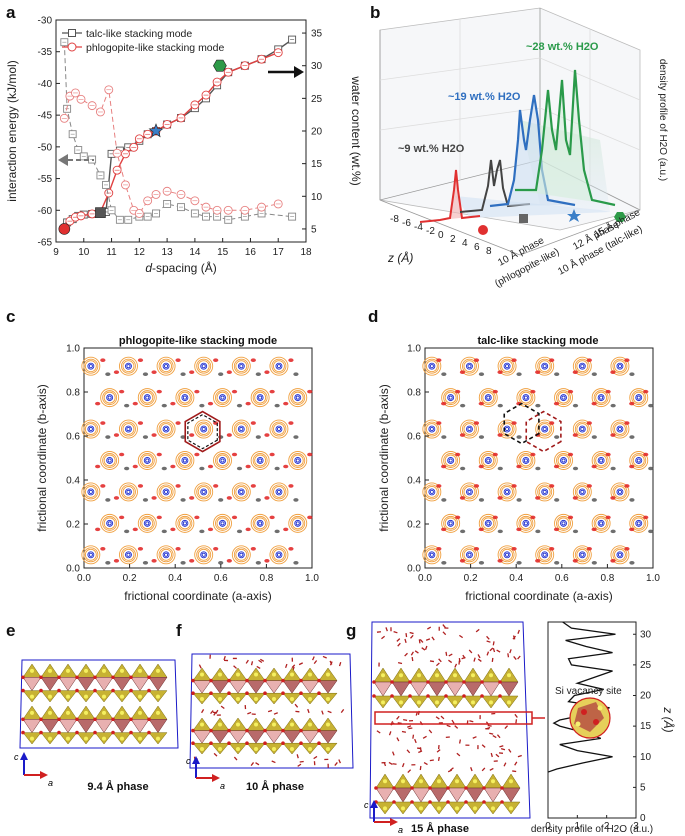  Describe the element at coordinates (643, 787) in the screenshot. I see `y-tick-label: 5` at that location.